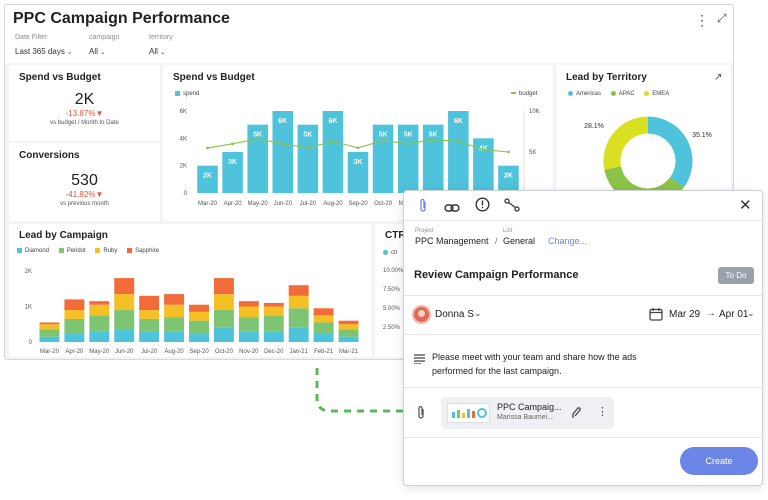 This screenshot has width=768, height=500. Describe the element at coordinates (349, 352) in the screenshot. I see `x-tick-label: Mar-21` at that location.